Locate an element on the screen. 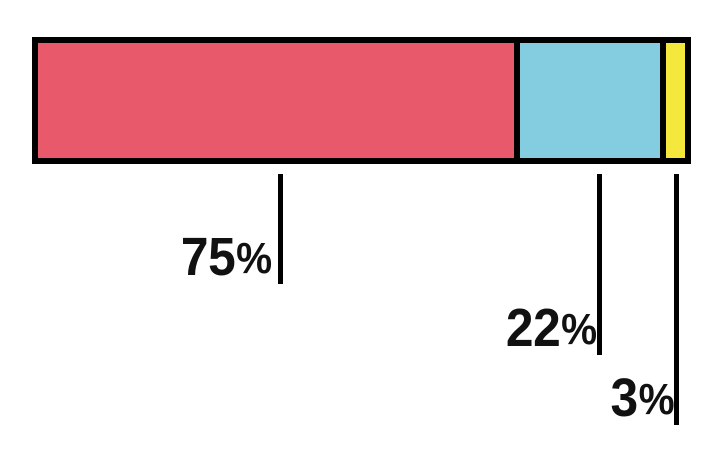 This screenshot has width=725, height=465. percentage-label-yellow: 3% is located at coordinates (642, 398).